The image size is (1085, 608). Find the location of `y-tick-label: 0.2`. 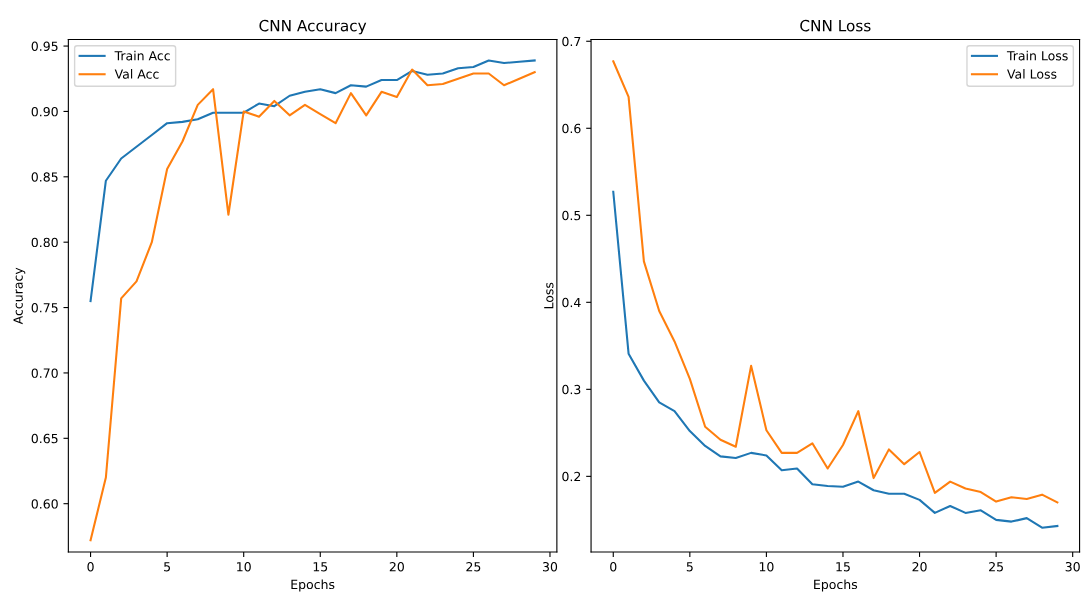

y-tick-label: 0.2 is located at coordinates (571, 476).